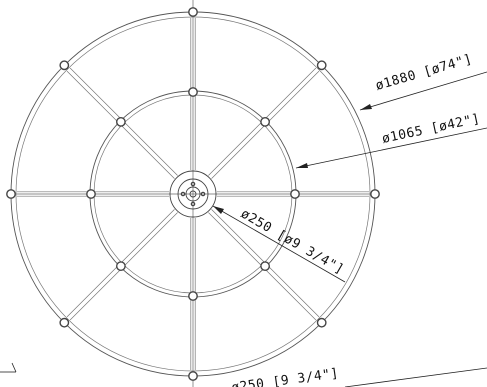 The height and width of the screenshot is (387, 487). I want to click on inner-bolt-hole-north-east, so click(265, 122).